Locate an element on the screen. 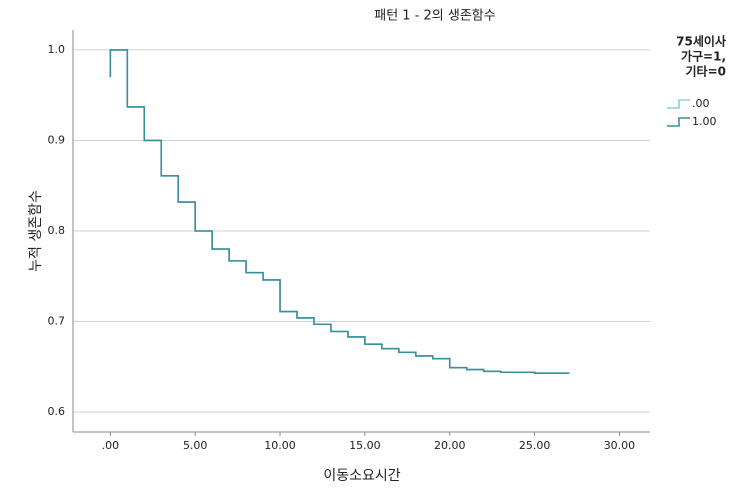 The image size is (733, 492). x-tick-label: 25.00 is located at coordinates (535, 445).